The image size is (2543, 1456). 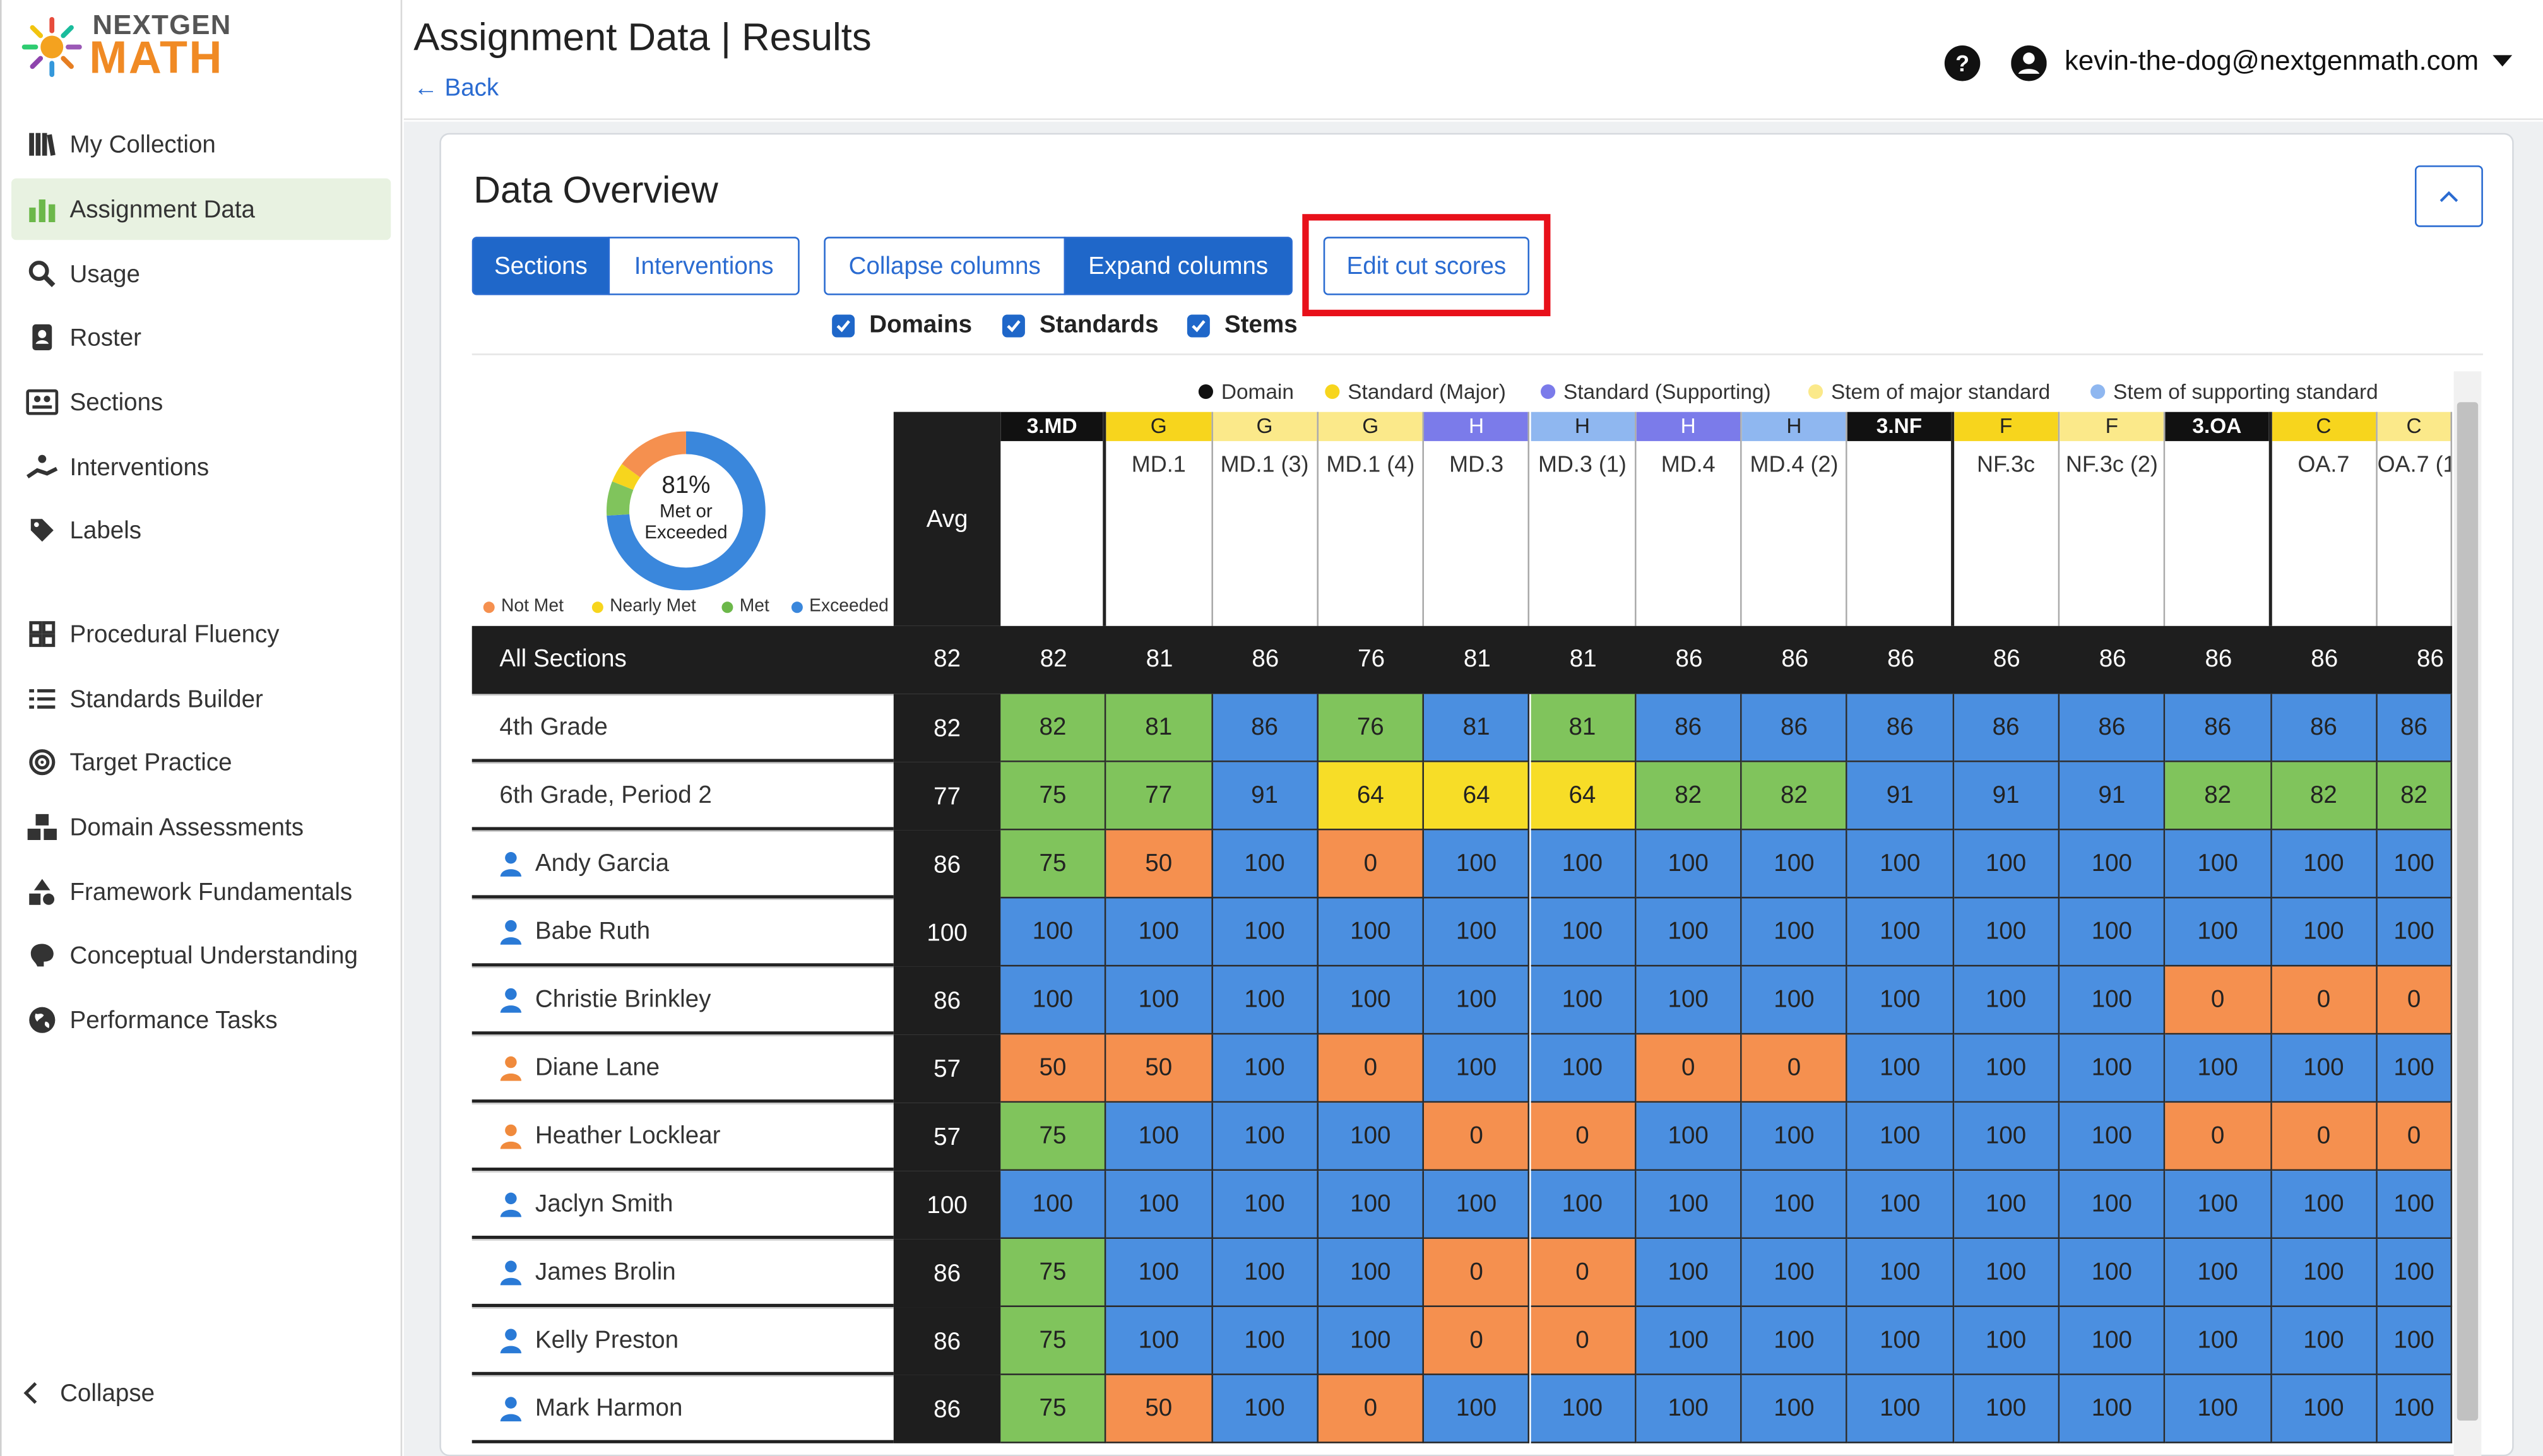 What do you see at coordinates (1159, 518) in the screenshot?
I see `column-header: G MD.1` at bounding box center [1159, 518].